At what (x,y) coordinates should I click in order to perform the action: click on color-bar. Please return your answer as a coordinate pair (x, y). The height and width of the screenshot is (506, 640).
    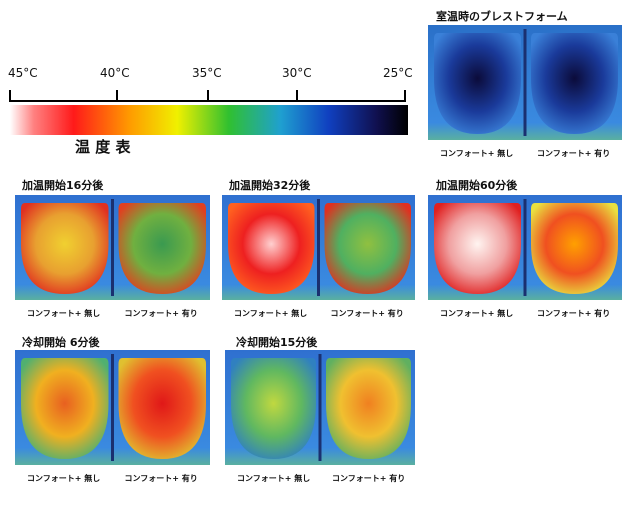
    Looking at the image, I should click on (209, 120).